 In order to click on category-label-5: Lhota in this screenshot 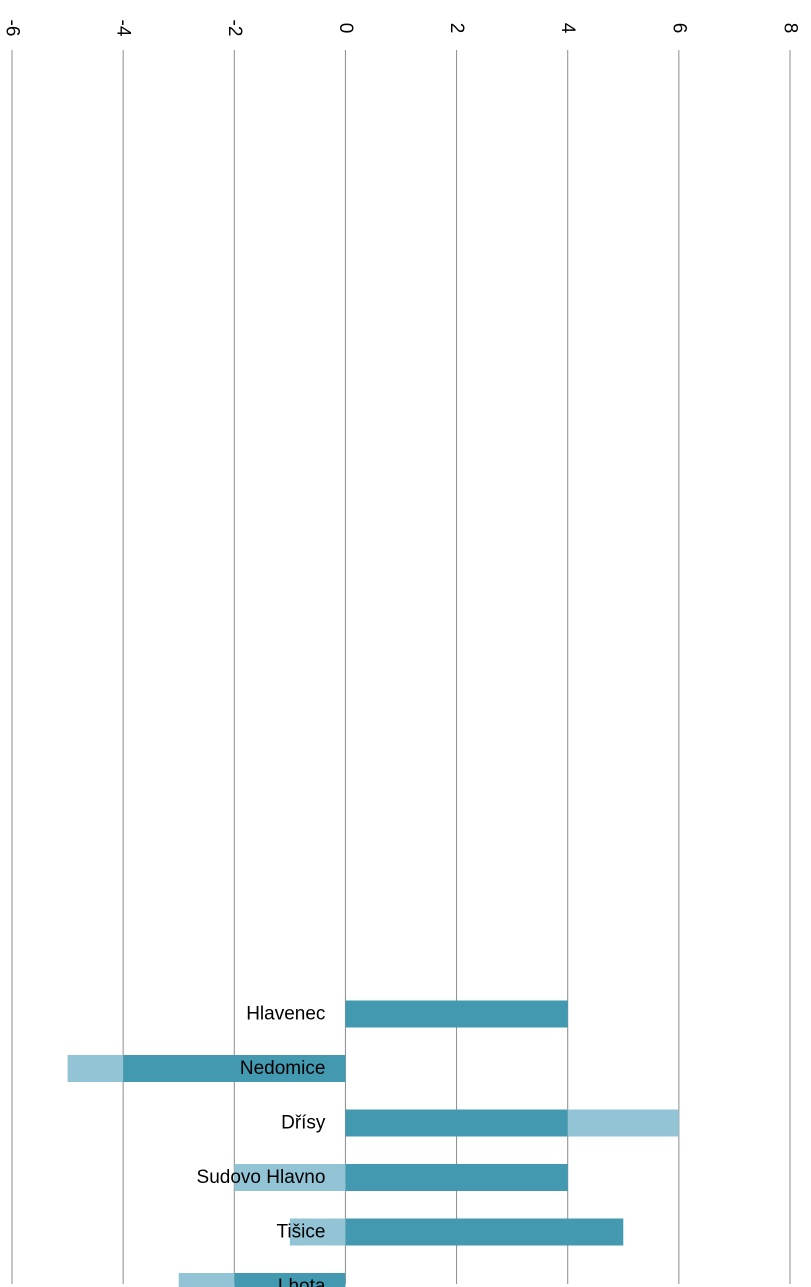, I will do `click(302, 1281)`.